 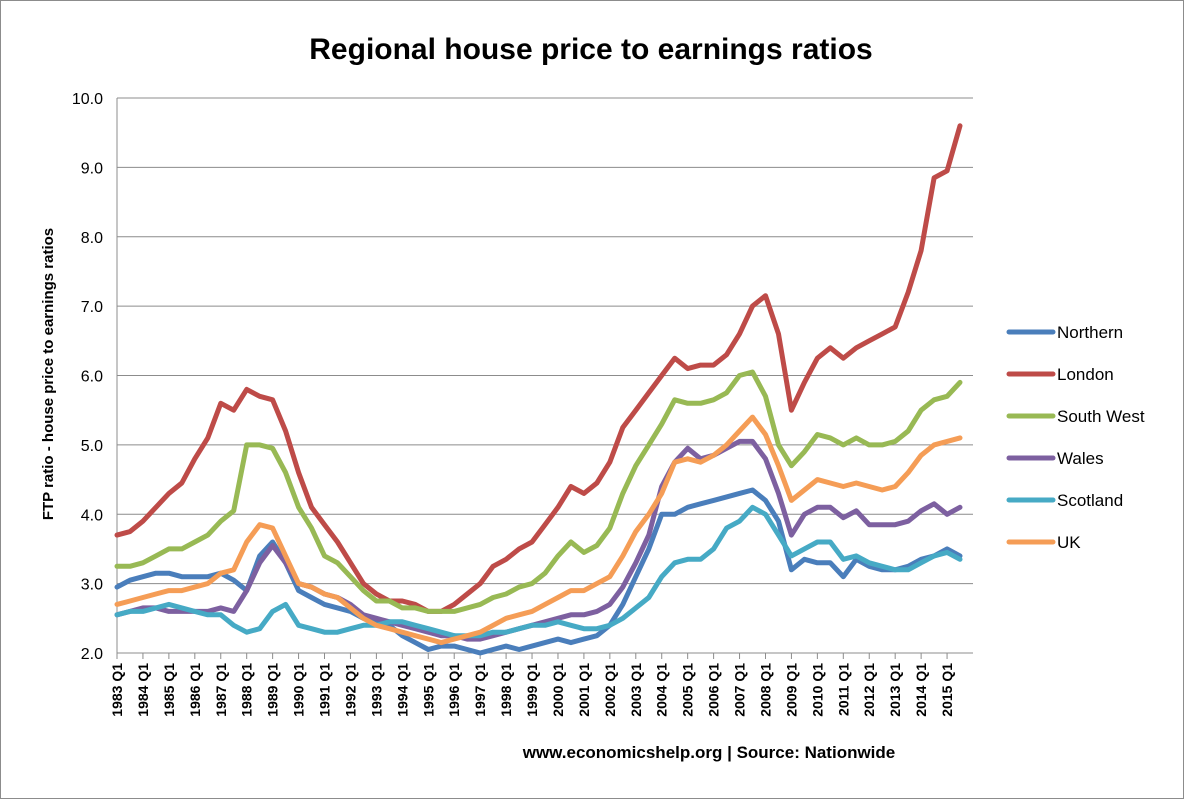 What do you see at coordinates (428, 690) in the screenshot?
I see `x-tick-label: 1995 Q1` at bounding box center [428, 690].